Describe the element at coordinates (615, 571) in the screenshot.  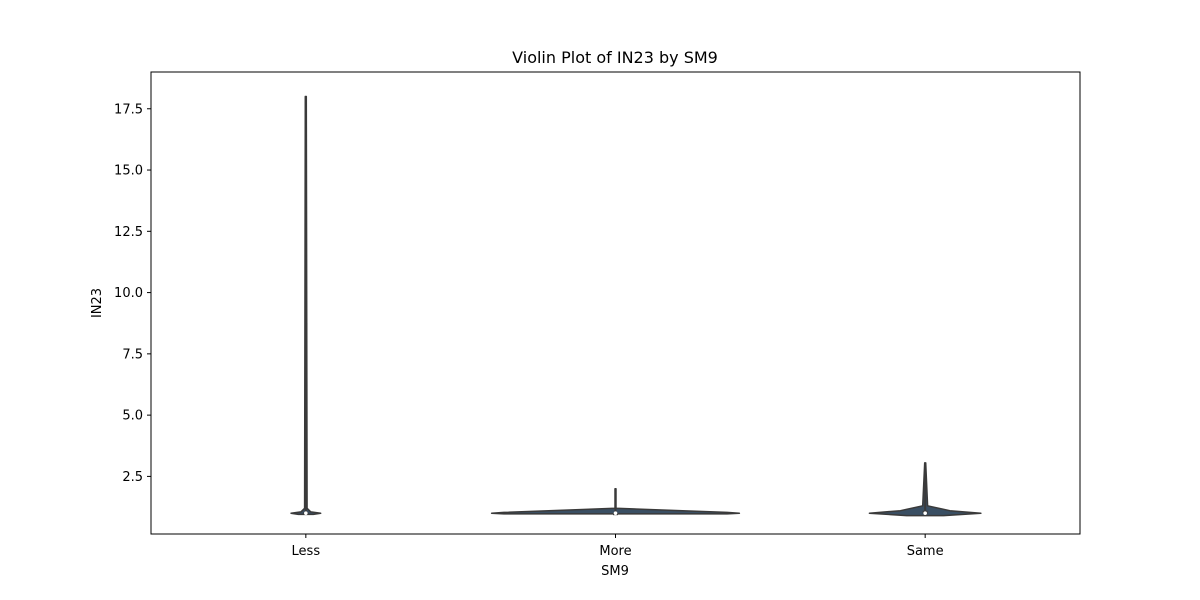
I see `x-axis-label: SM9` at that location.